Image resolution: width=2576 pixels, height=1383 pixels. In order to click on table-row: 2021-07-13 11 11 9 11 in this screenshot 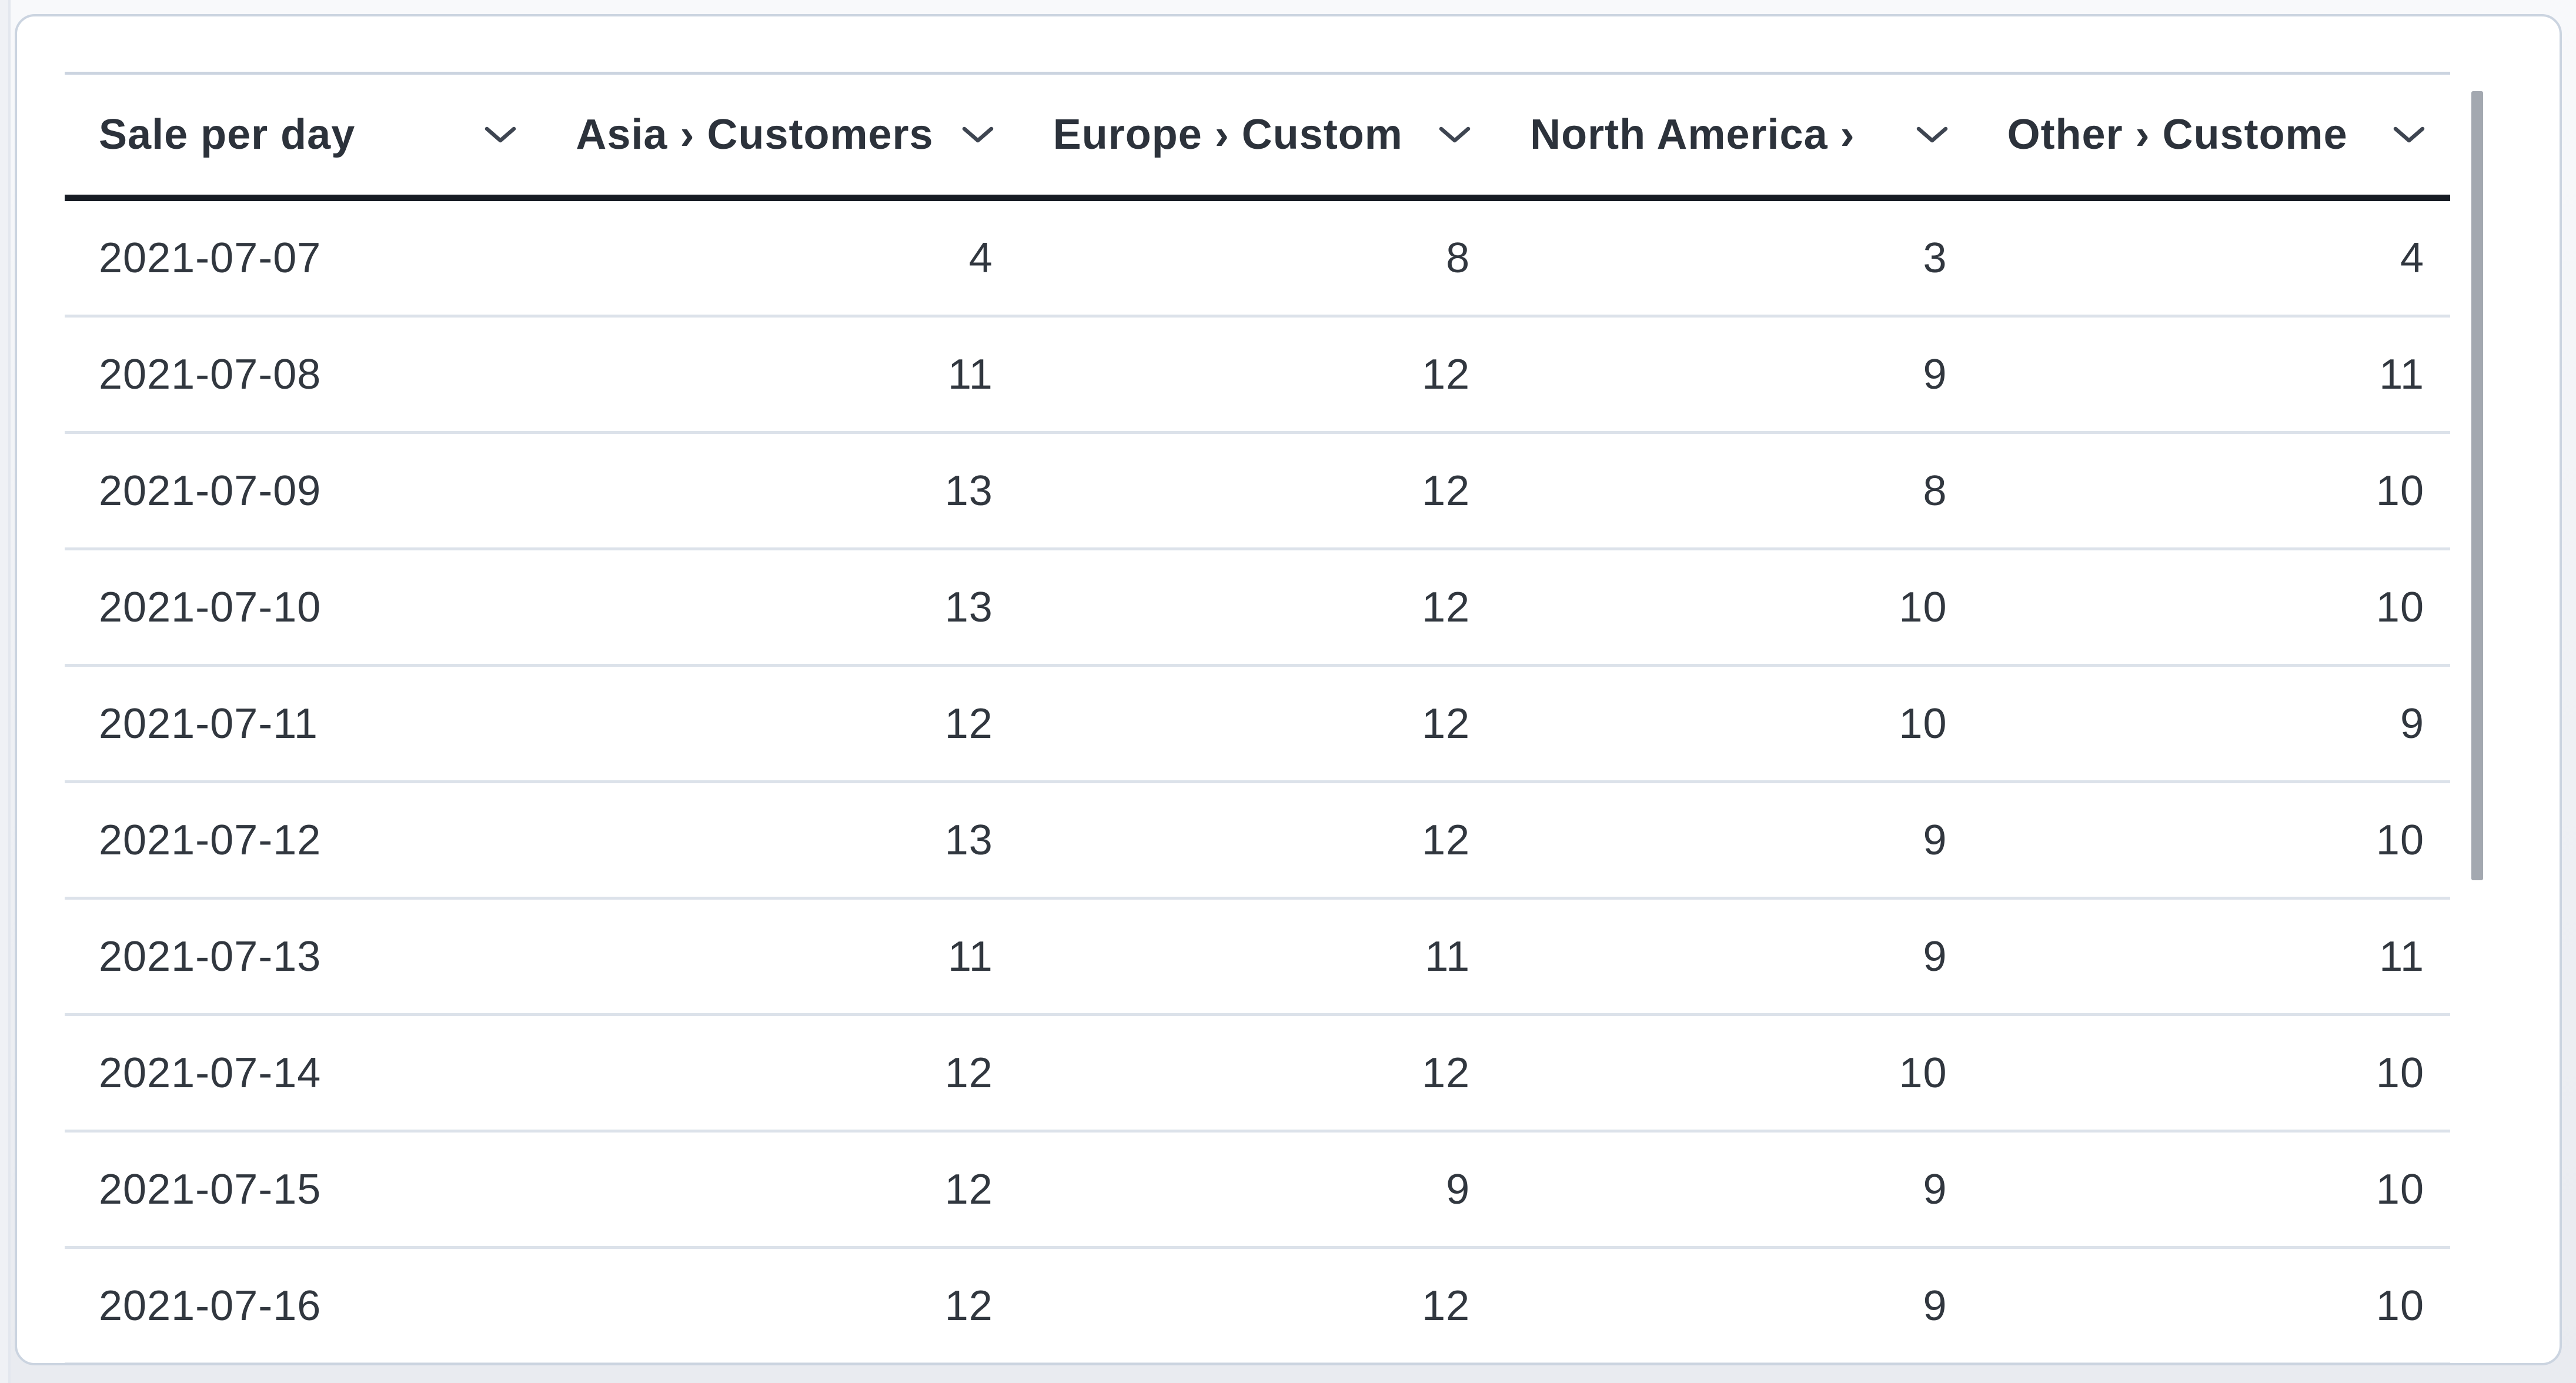, I will do `click(1257, 958)`.